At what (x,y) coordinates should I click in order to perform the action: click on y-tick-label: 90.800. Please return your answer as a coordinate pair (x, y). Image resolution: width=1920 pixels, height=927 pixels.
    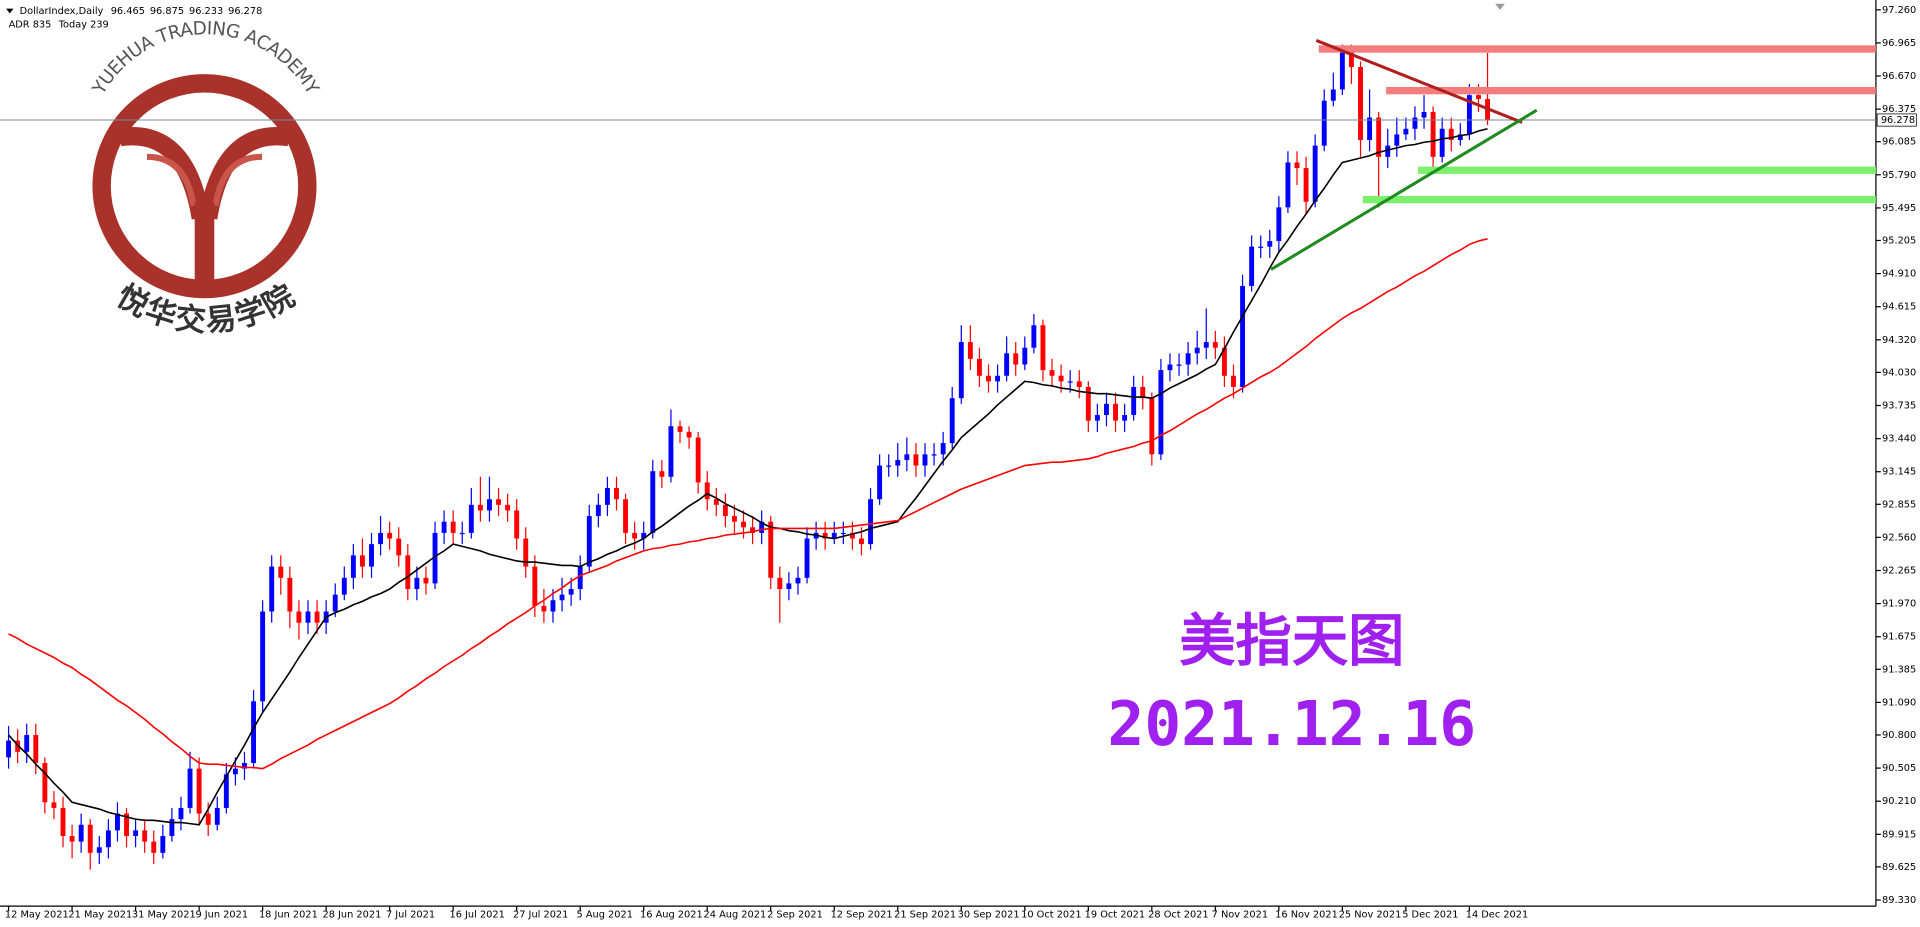
    Looking at the image, I should click on (1899, 735).